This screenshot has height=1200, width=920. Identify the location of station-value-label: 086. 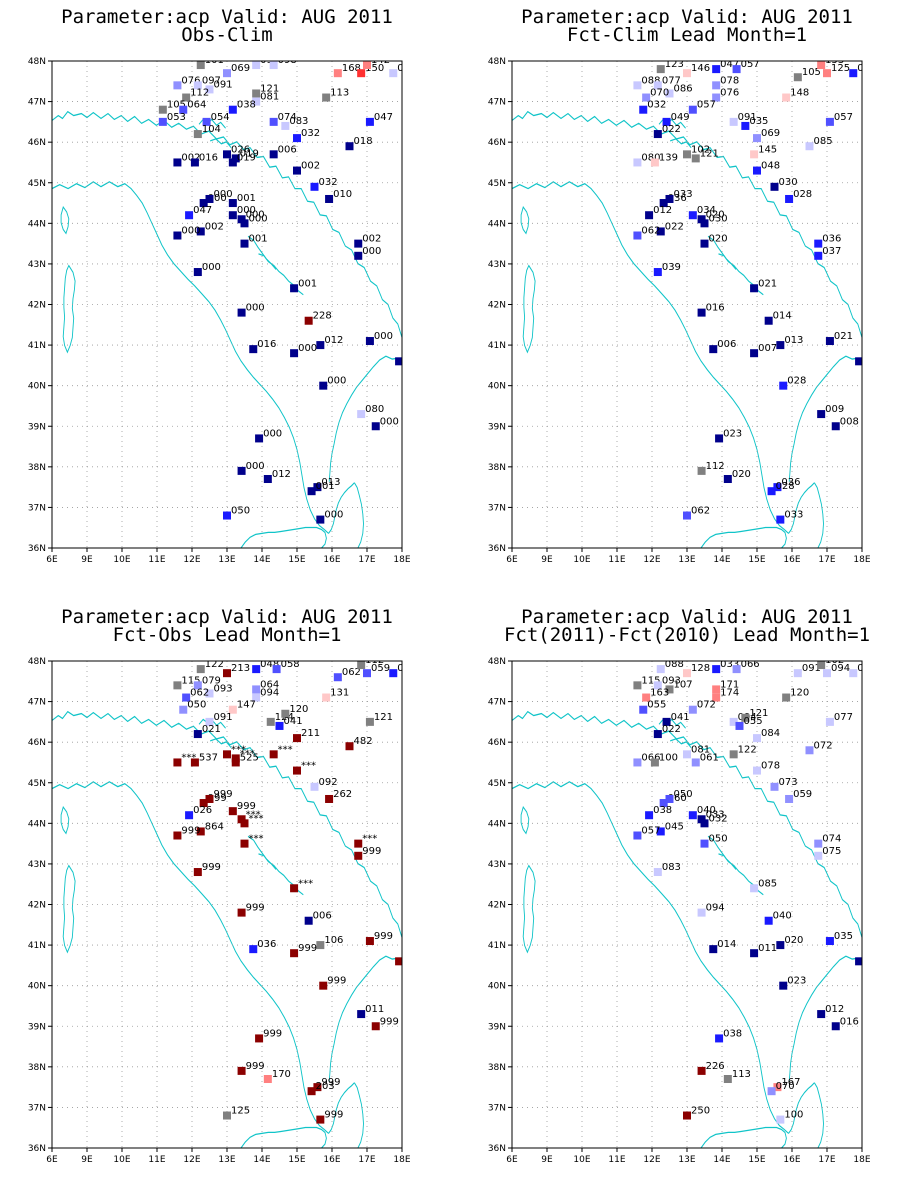
(683, 88).